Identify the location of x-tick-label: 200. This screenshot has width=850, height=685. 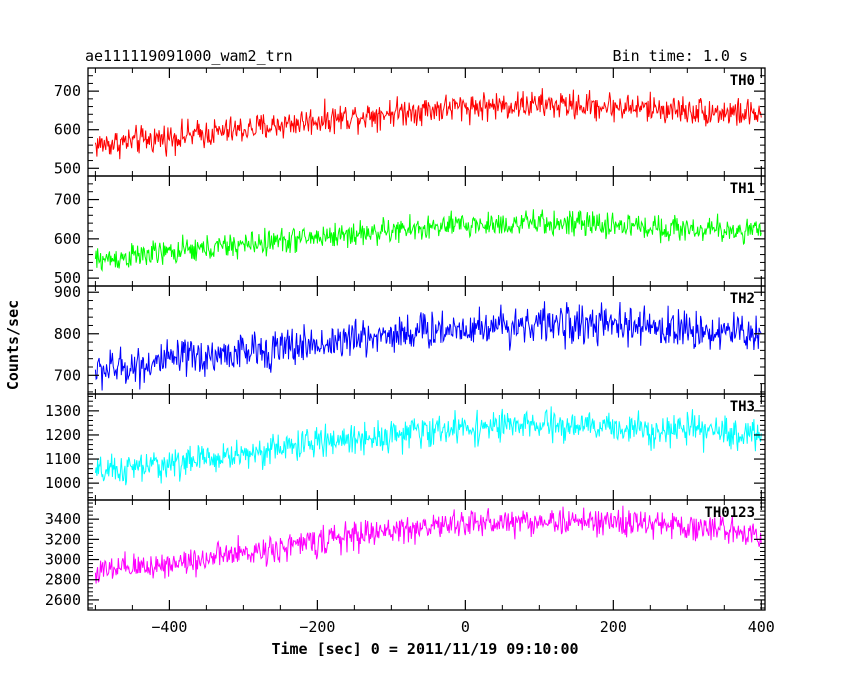
(613, 627).